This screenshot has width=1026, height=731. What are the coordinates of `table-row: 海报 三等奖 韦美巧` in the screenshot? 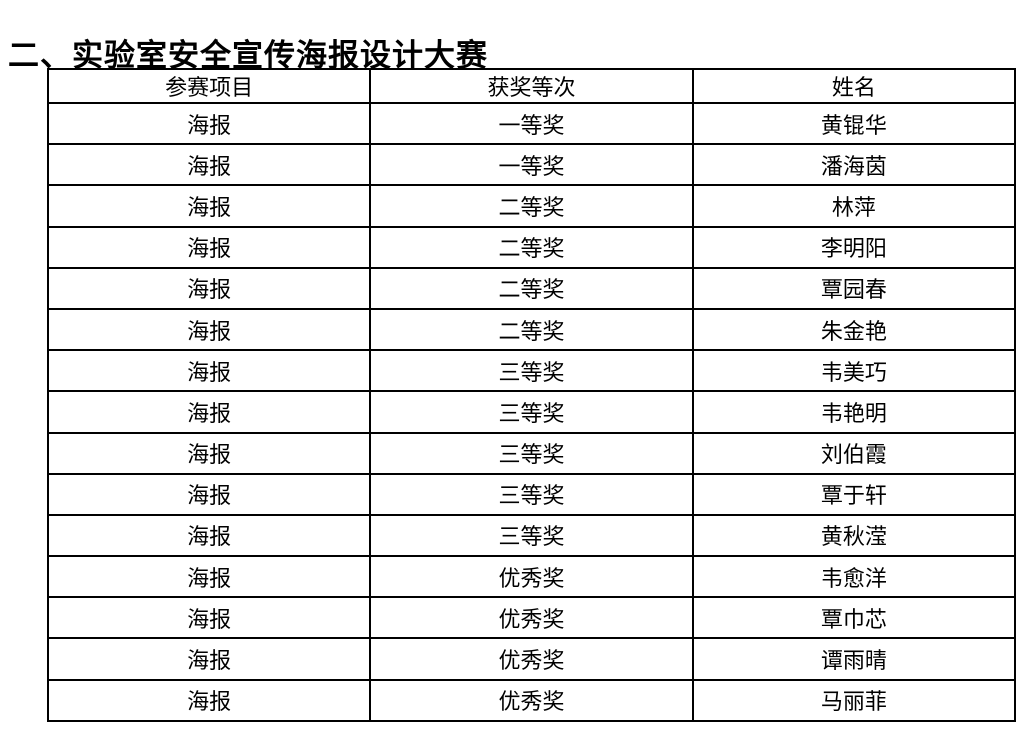 It's located at (531, 371).